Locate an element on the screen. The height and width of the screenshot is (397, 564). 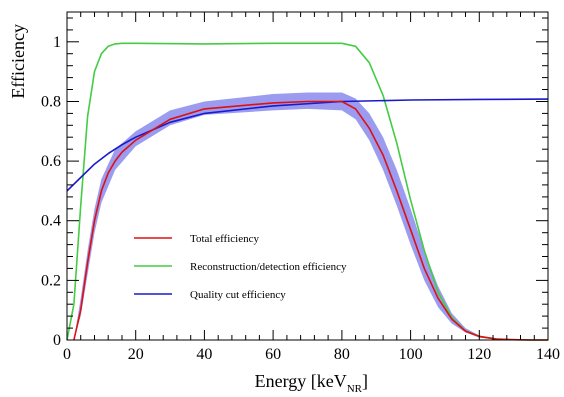
y-tick-label: 0.6 is located at coordinates (51, 161).